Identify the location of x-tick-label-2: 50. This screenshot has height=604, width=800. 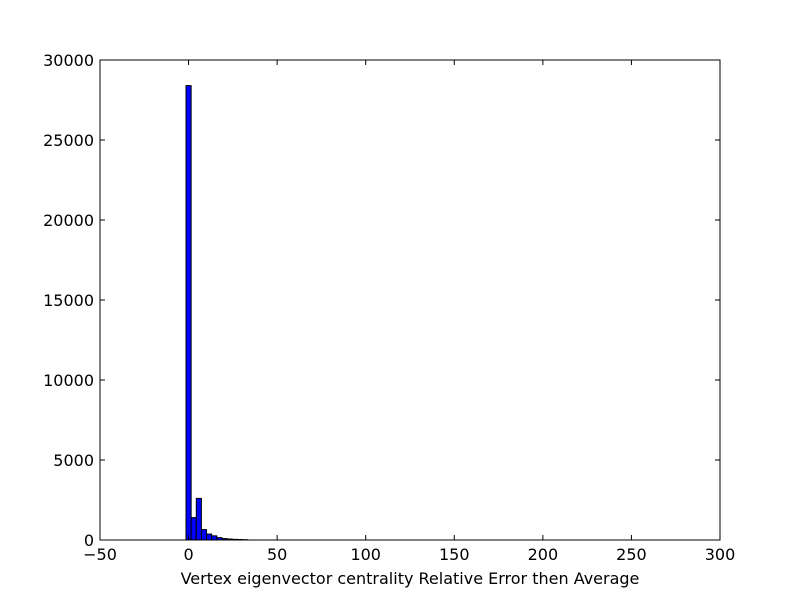
(277, 554).